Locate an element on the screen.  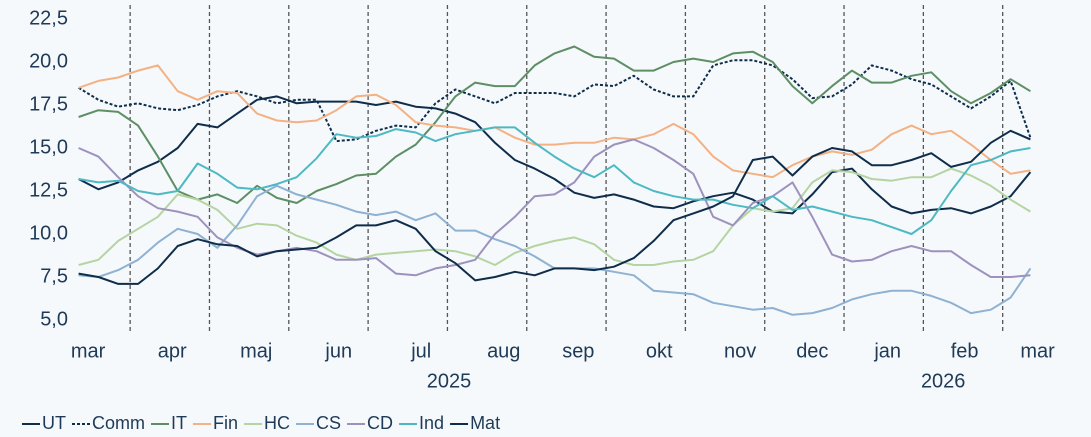
x-tick-label: feb is located at coordinates (965, 351).